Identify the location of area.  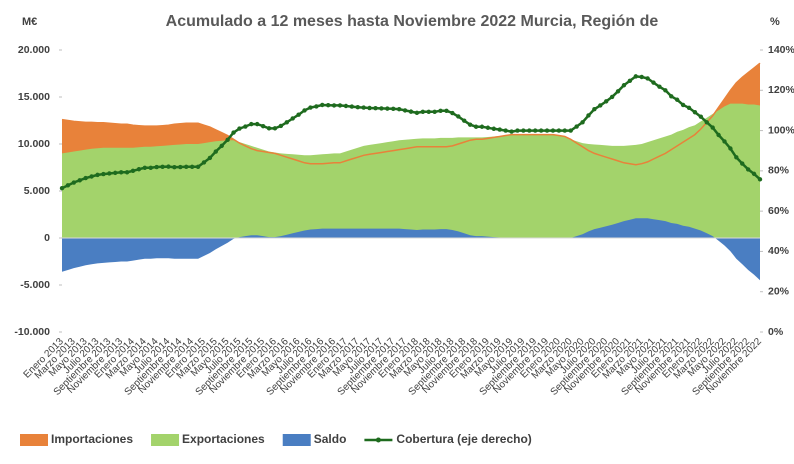
(411, 249).